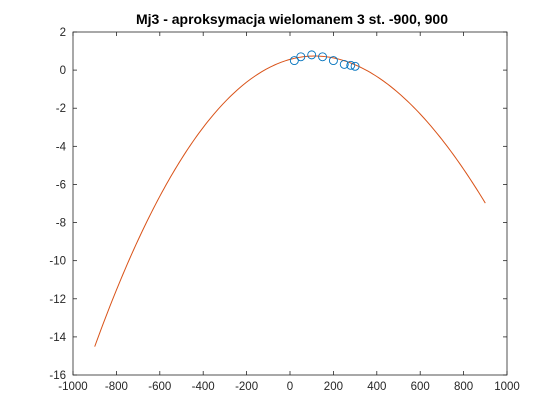 Image resolution: width=560 pixels, height=420 pixels. What do you see at coordinates (63, 71) in the screenshot?
I see `y-tick-label: 0` at bounding box center [63, 71].